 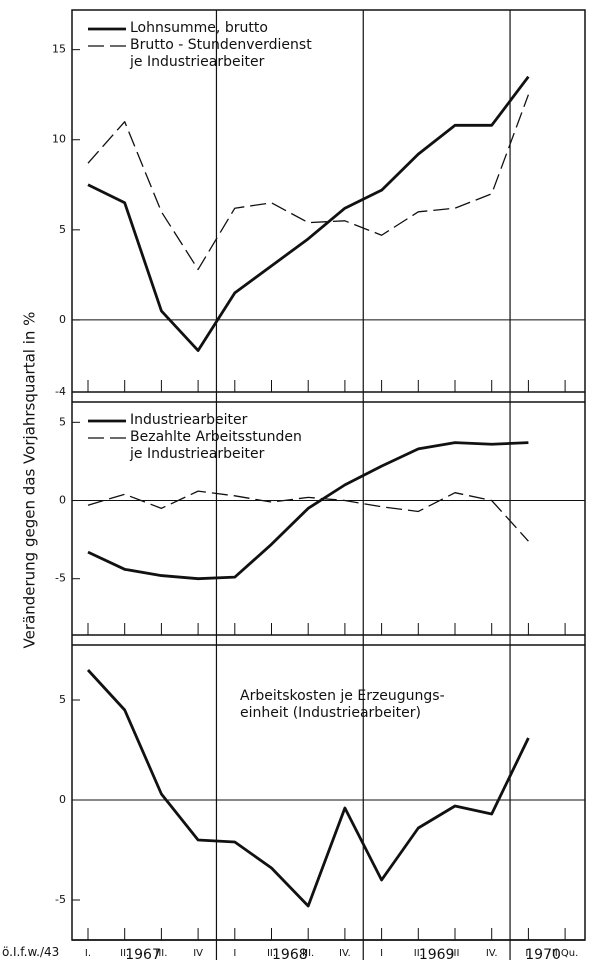 What do you see at coordinates (143, 955) in the screenshot?
I see `year-label: 1967` at bounding box center [143, 955].